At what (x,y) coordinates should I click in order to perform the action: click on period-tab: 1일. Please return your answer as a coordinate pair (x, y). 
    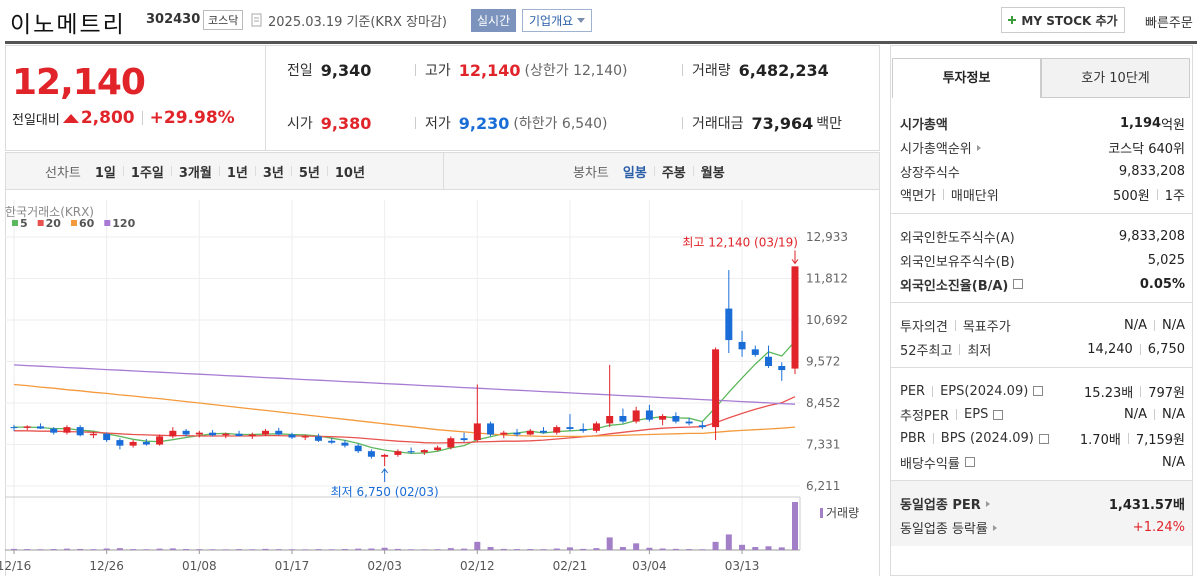
    Looking at the image, I should click on (105, 173).